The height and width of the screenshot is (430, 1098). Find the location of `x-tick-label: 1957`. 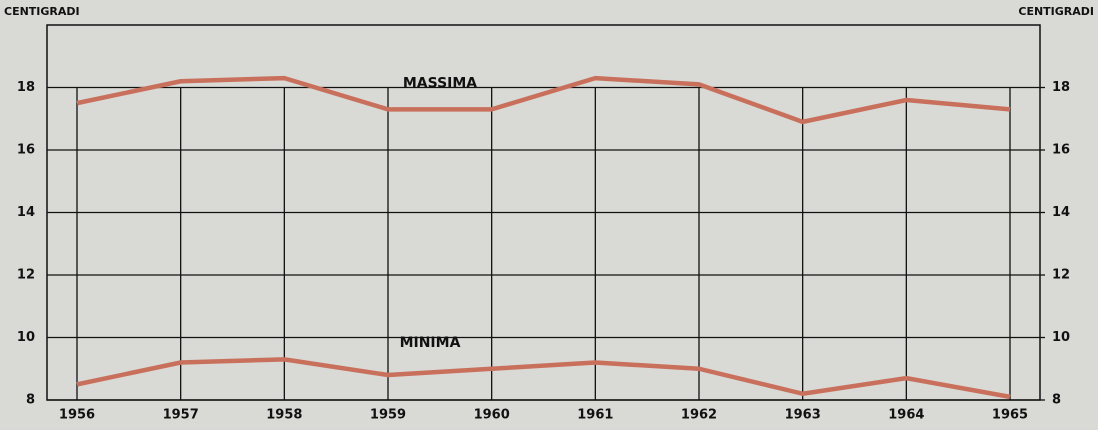

x-tick-label: 1957 is located at coordinates (181, 415).